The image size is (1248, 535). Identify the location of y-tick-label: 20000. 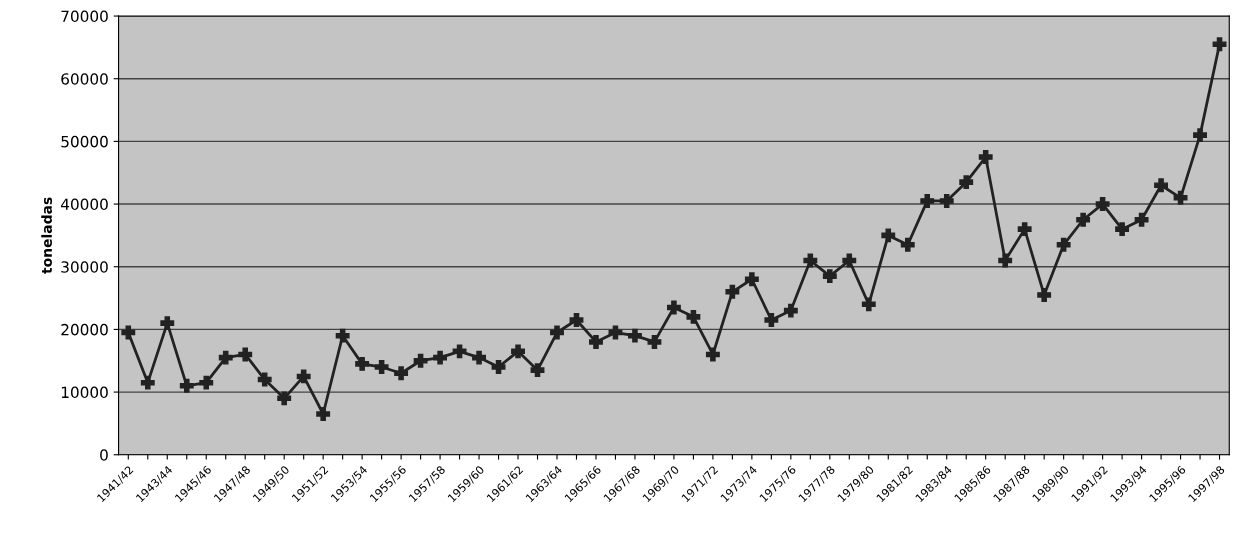
(84, 329).